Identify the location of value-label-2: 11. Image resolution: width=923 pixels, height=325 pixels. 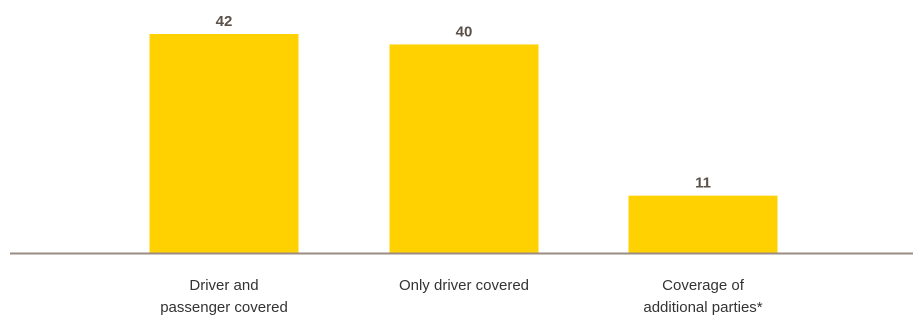
(703, 183).